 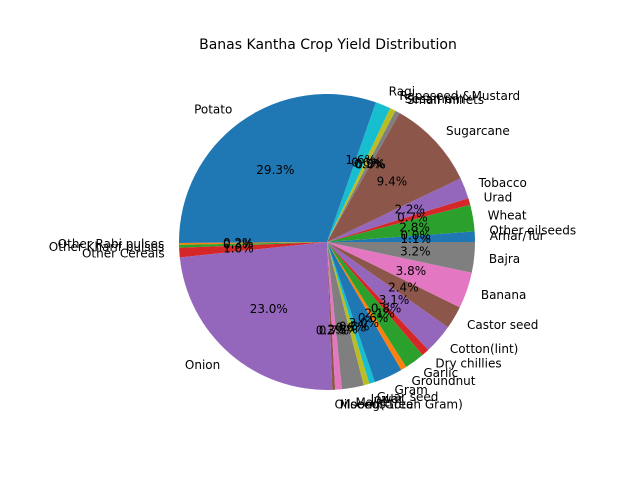 I want to click on slice-castor-seed, so click(x=393, y=285).